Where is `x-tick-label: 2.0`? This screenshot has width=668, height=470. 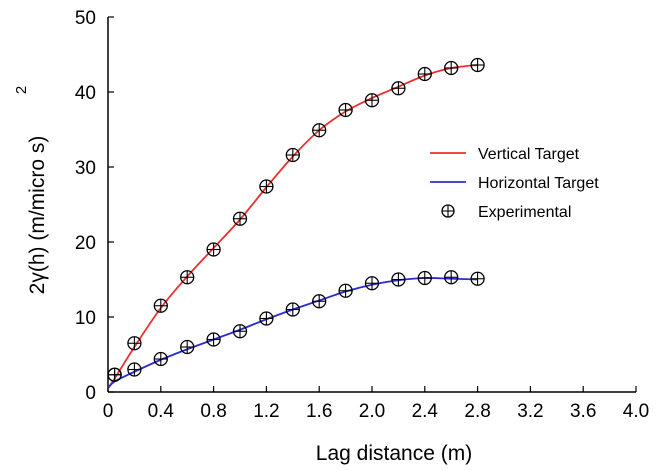 x-tick-label: 2.0 is located at coordinates (372, 411).